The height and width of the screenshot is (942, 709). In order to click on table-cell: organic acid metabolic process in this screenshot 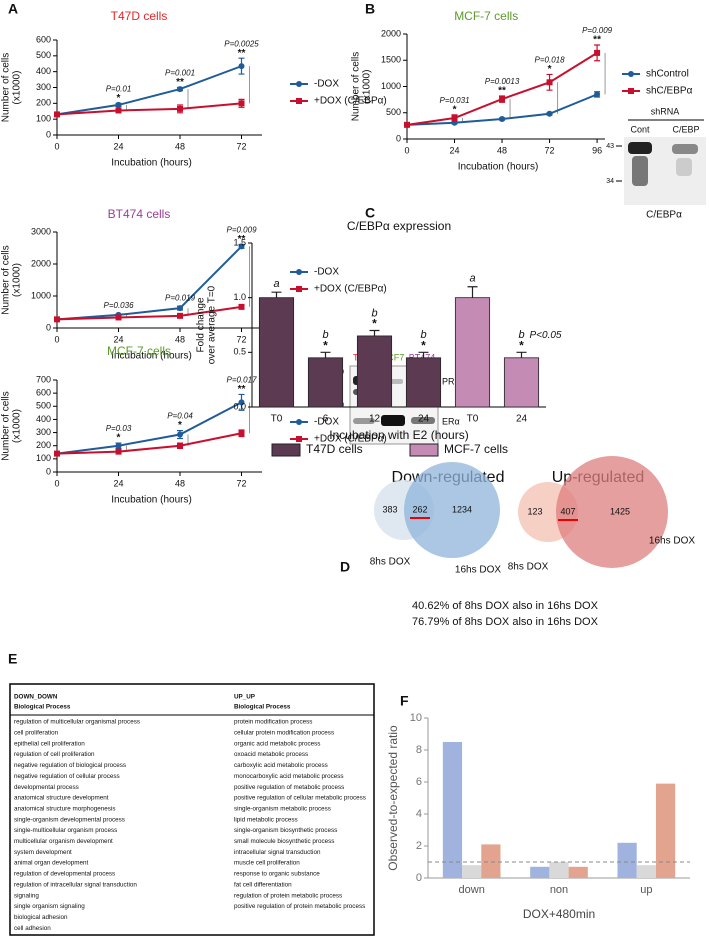, I will do `click(277, 743)`.